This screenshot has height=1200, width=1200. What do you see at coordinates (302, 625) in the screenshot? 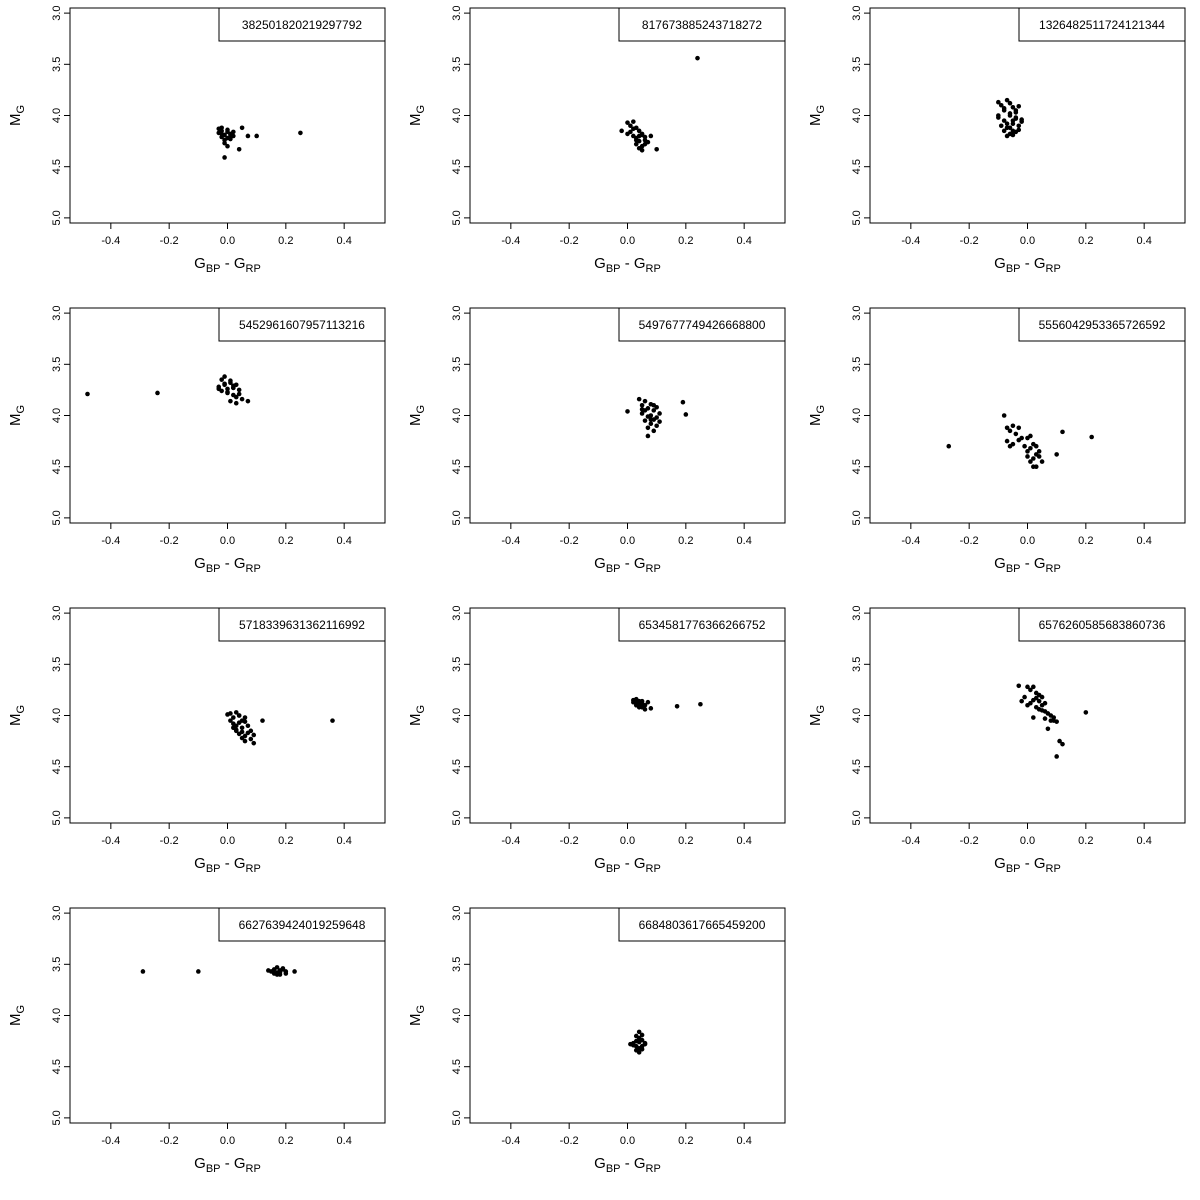
I see `legend-label: 5718339631362116992` at bounding box center [302, 625].